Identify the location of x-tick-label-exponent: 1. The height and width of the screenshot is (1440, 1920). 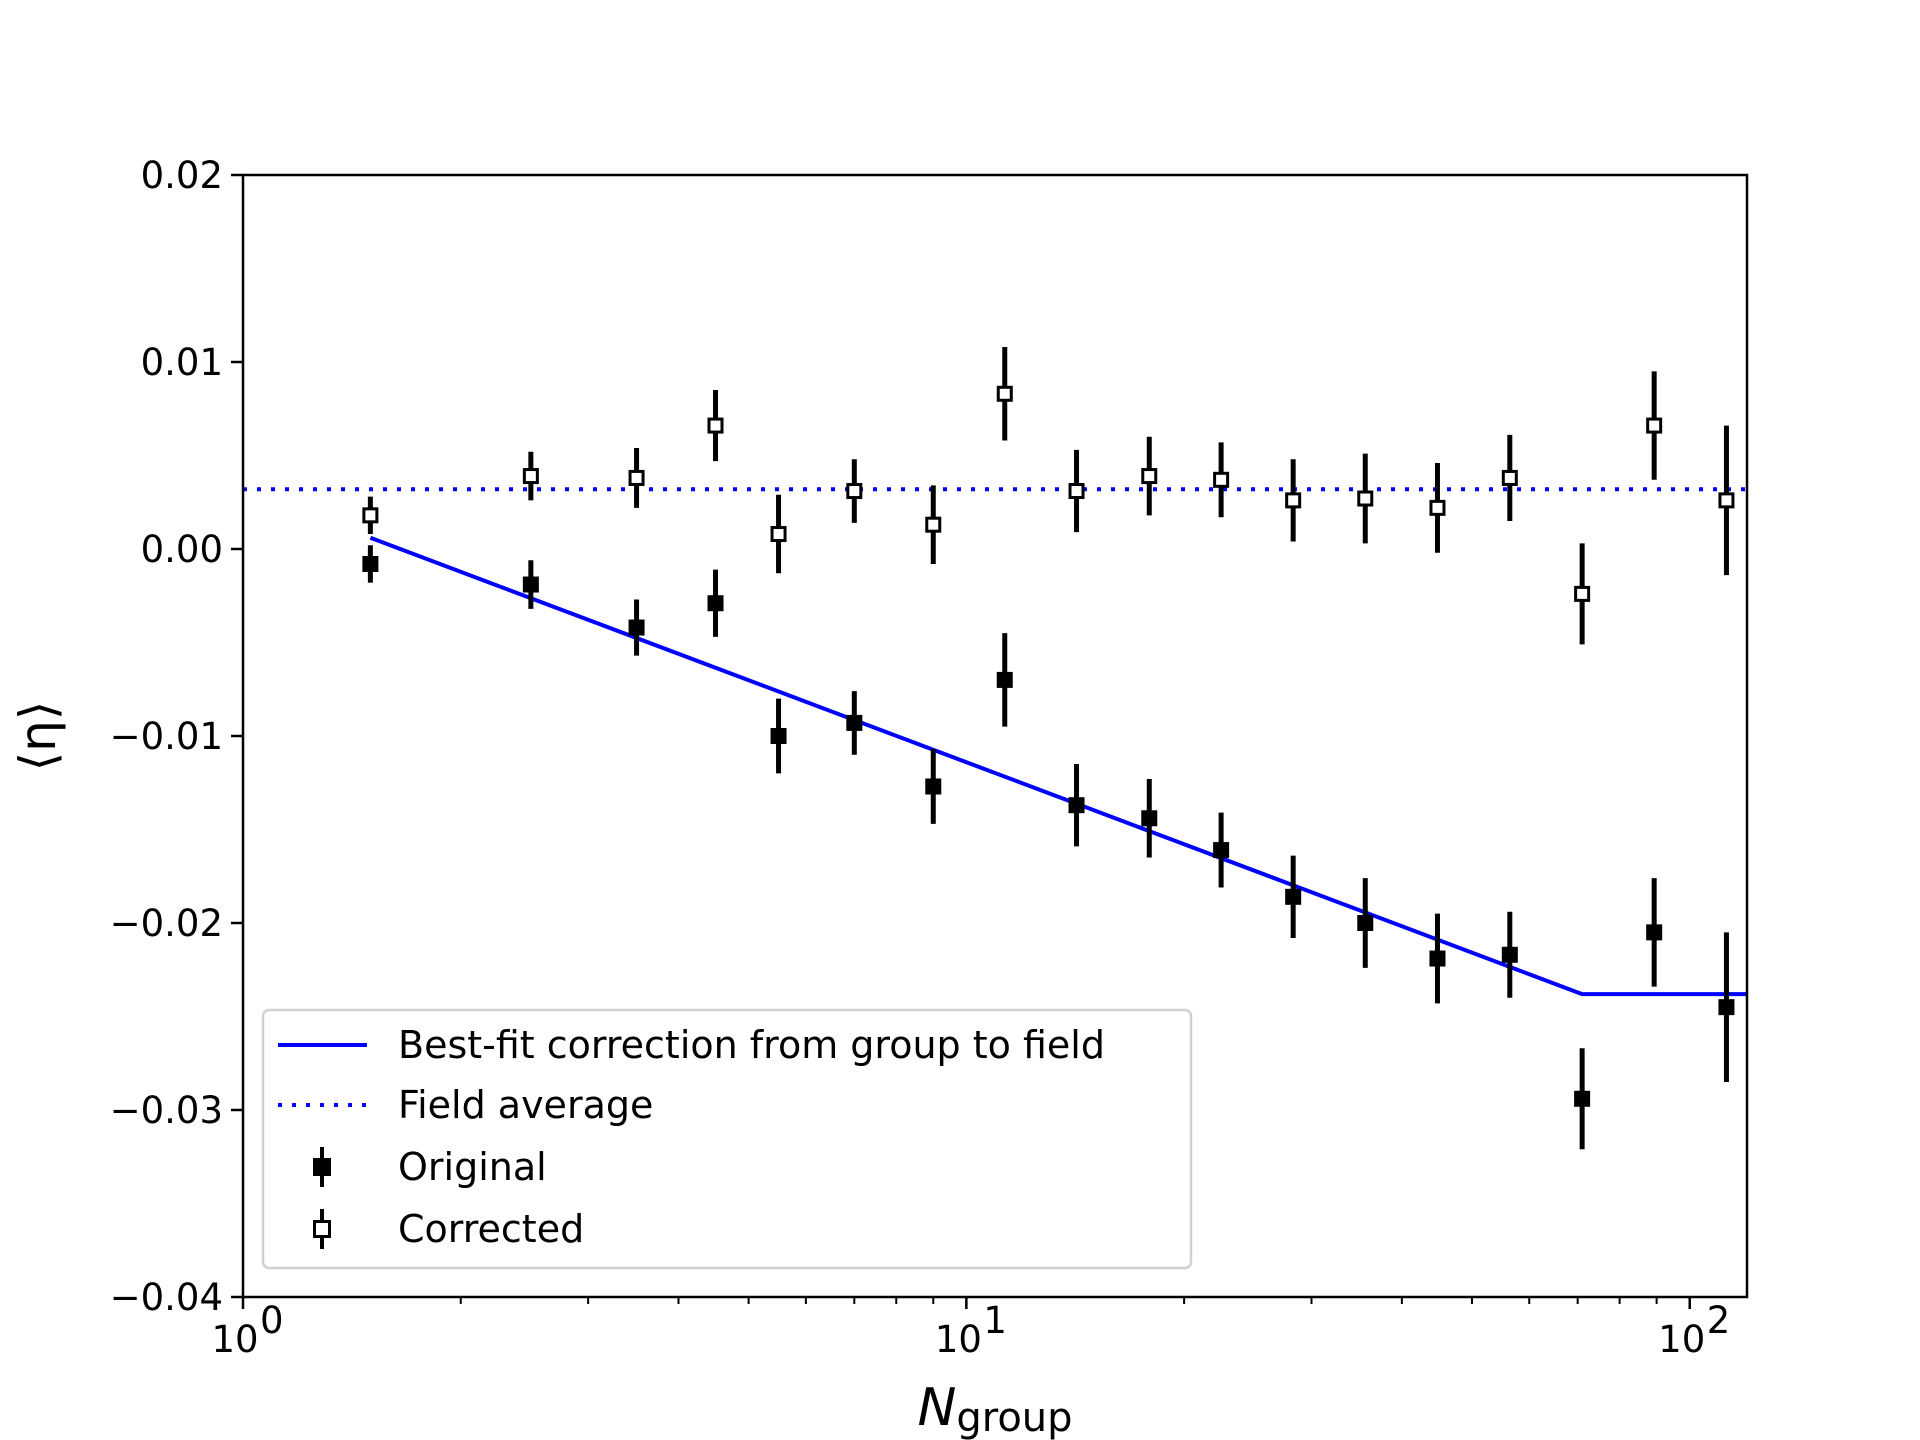
(995, 1320).